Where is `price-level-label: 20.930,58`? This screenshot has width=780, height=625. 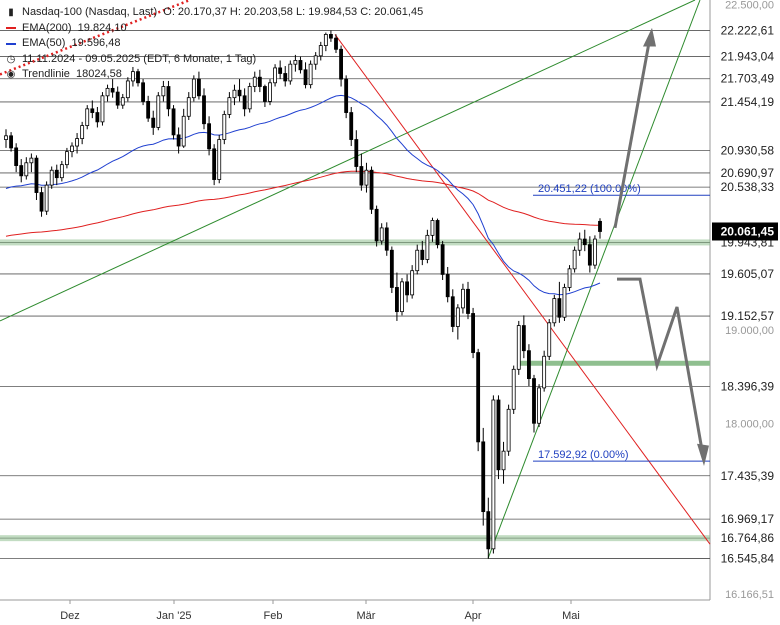
price-level-label: 20.930,58 is located at coordinates (748, 151).